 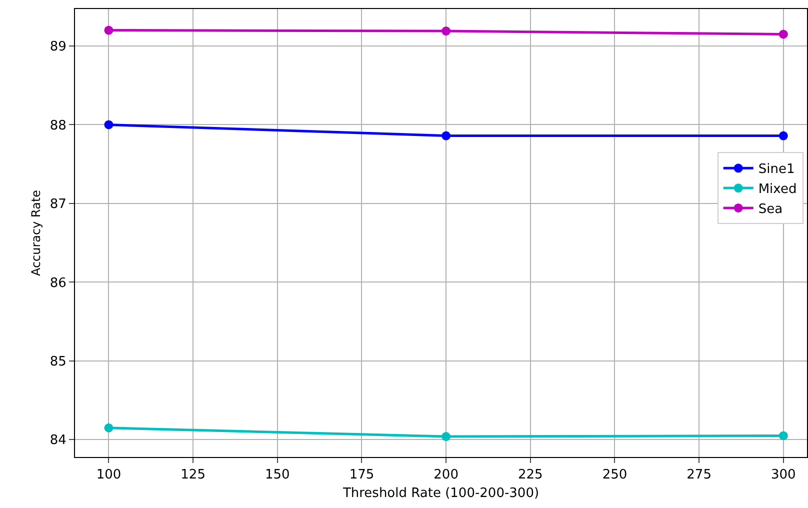 I want to click on legend-label: Sea, so click(x=770, y=210).